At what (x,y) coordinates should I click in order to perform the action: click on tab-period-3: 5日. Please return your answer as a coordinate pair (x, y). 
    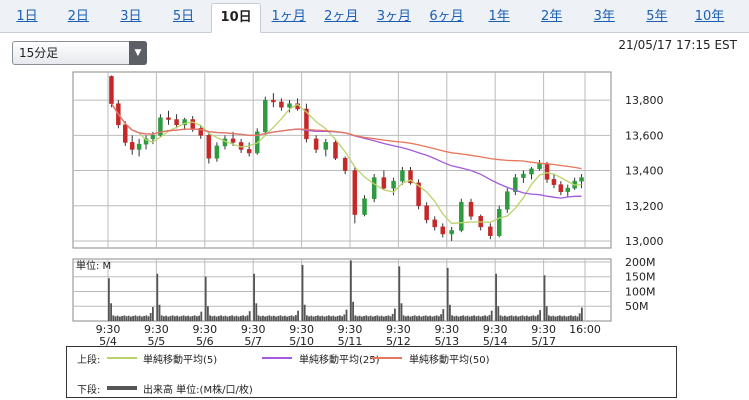
    Looking at the image, I should click on (183, 16).